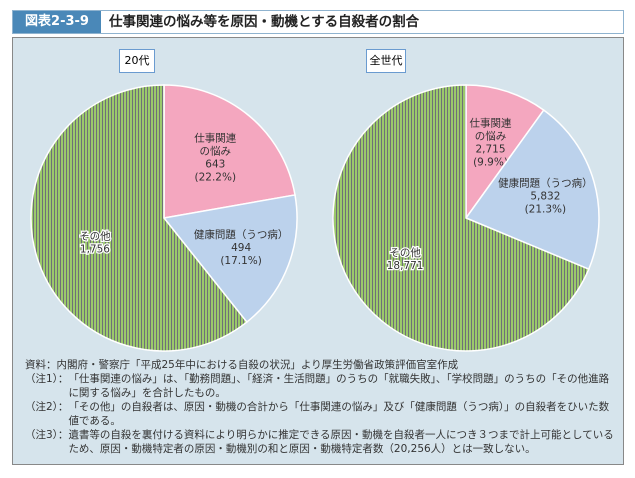 The height and width of the screenshot is (478, 635). I want to click on note-key: （注3）：, so click(47, 435).